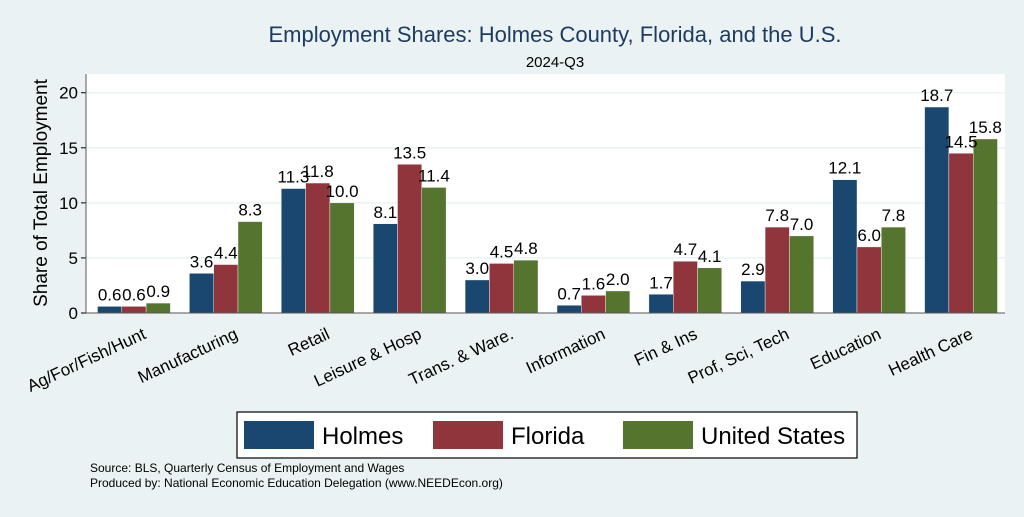 The width and height of the screenshot is (1024, 517). What do you see at coordinates (802, 224) in the screenshot?
I see `data-label: 7.0` at bounding box center [802, 224].